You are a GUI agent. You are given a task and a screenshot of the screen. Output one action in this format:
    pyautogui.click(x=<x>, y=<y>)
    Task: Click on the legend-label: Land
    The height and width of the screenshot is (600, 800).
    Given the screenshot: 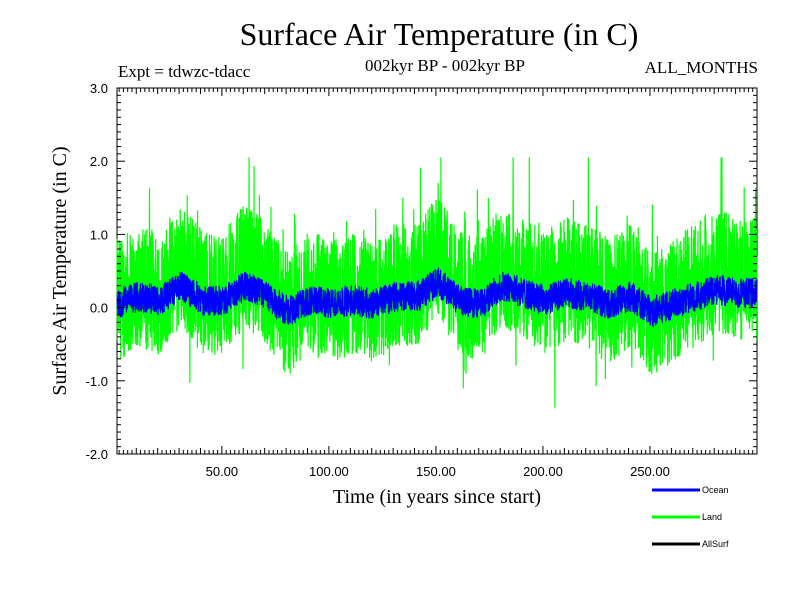 What is the action you would take?
    pyautogui.click(x=712, y=517)
    